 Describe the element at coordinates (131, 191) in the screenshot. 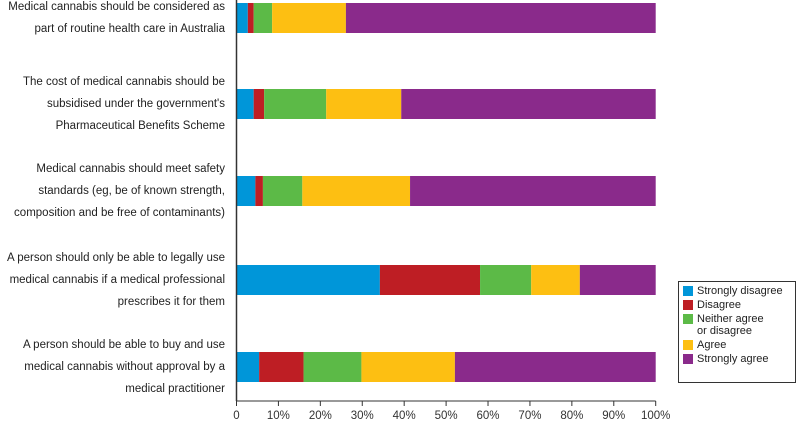

I see `category-label-line: standards (eg, be of known strength,` at that location.